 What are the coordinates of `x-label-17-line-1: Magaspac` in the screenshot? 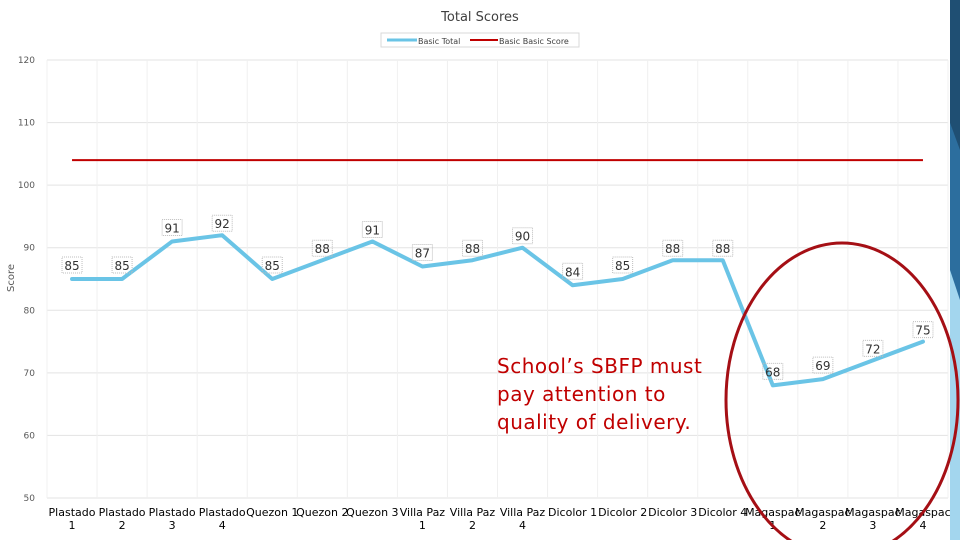 It's located at (872, 512).